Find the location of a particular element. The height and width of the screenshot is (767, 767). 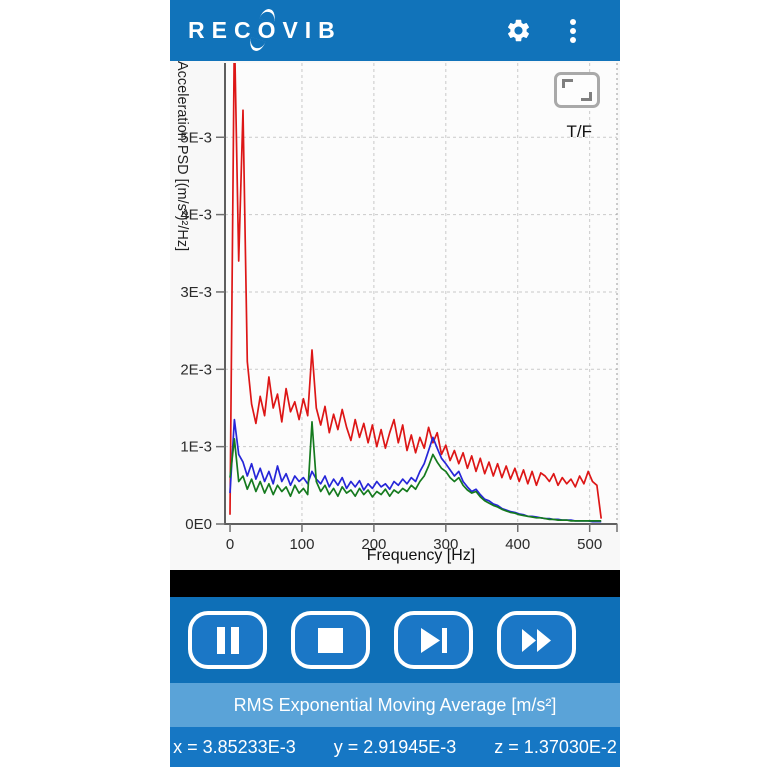

svg-text: 200 is located at coordinates (373, 544).